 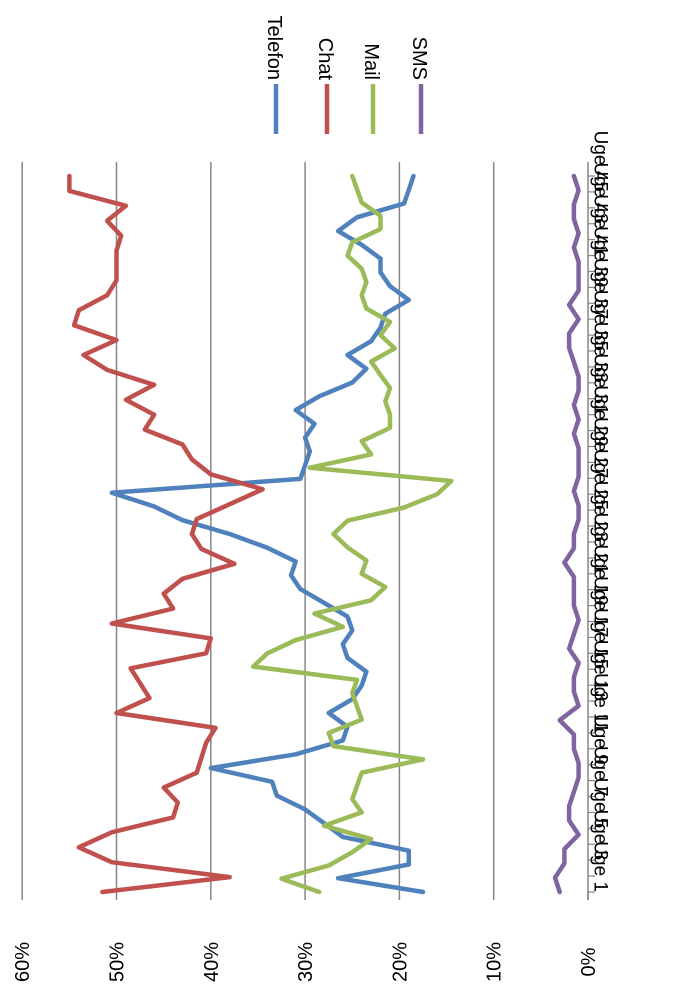 I want to click on x-tick-label: Uge 15, so click(x=600, y=638).